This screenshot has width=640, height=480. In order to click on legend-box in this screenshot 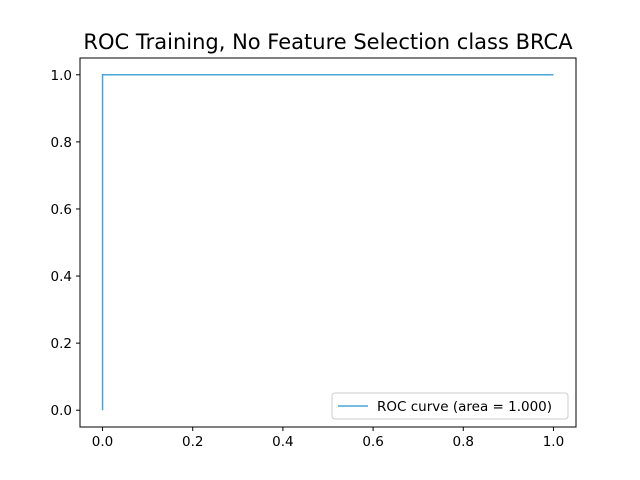, I will do `click(450, 406)`.